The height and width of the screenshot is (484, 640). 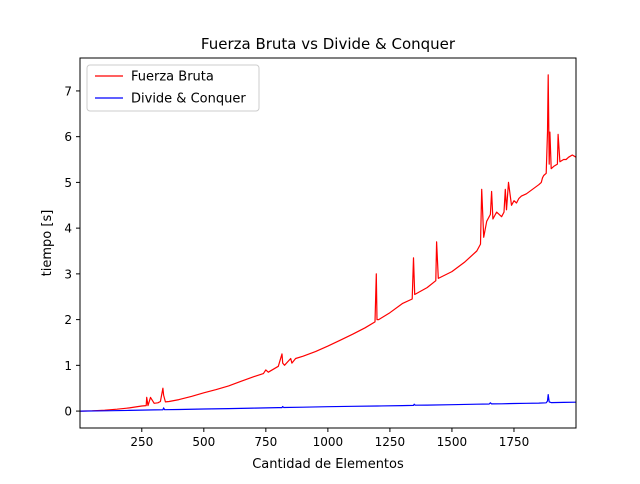 I want to click on x-axis-ticks: 250 500 750 1000 1250 1500 1750, so click(x=329, y=438).